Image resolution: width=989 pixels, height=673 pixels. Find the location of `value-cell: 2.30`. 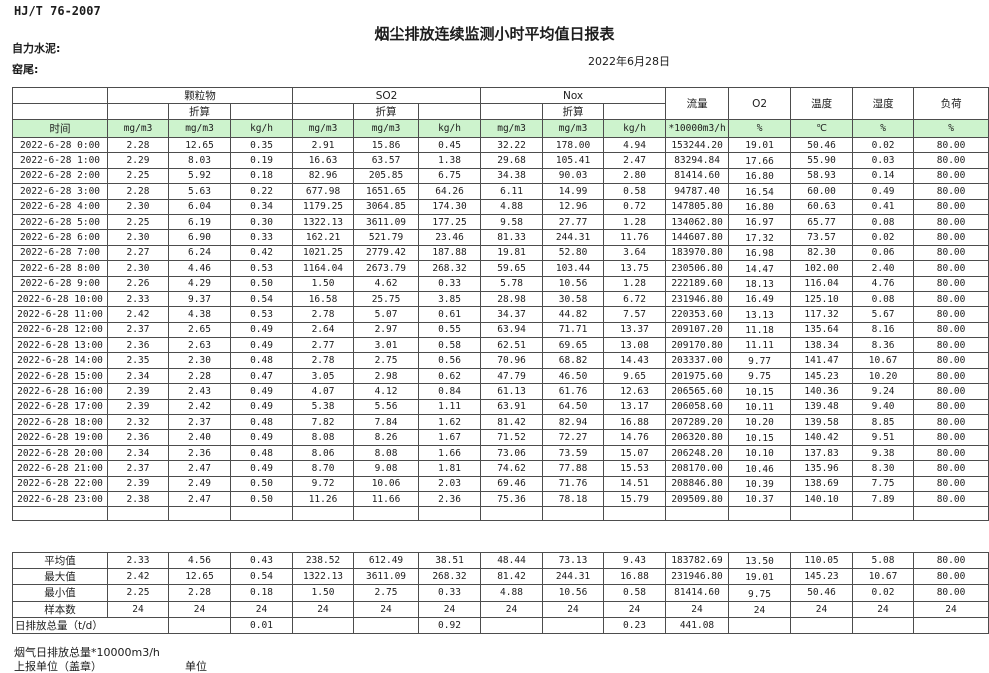

value-cell: 2.30 is located at coordinates (138, 237).